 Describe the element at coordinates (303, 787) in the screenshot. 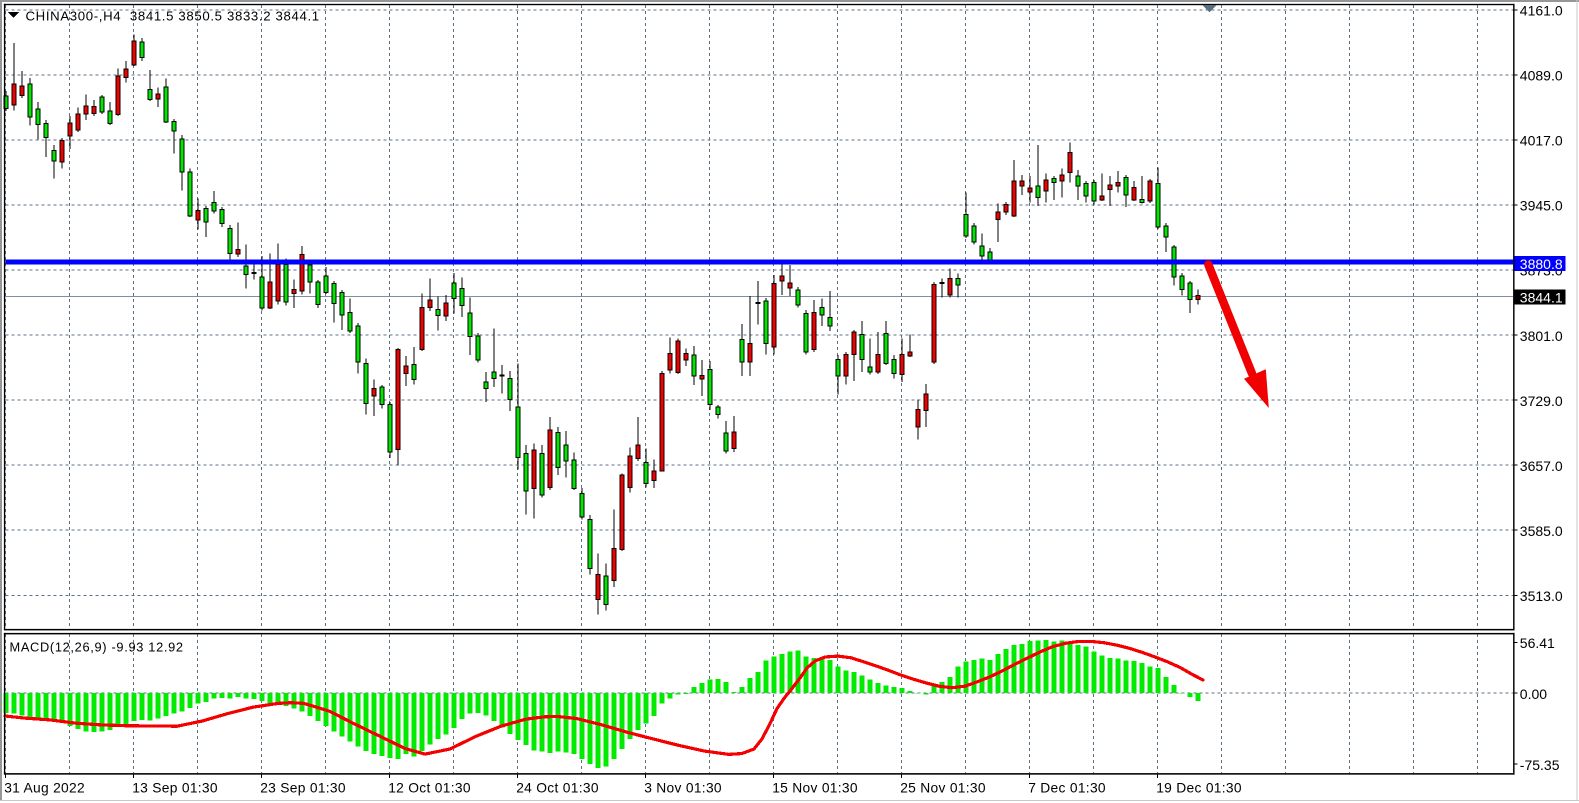

I see `svg-text: 23 Sep 01:30` at that location.